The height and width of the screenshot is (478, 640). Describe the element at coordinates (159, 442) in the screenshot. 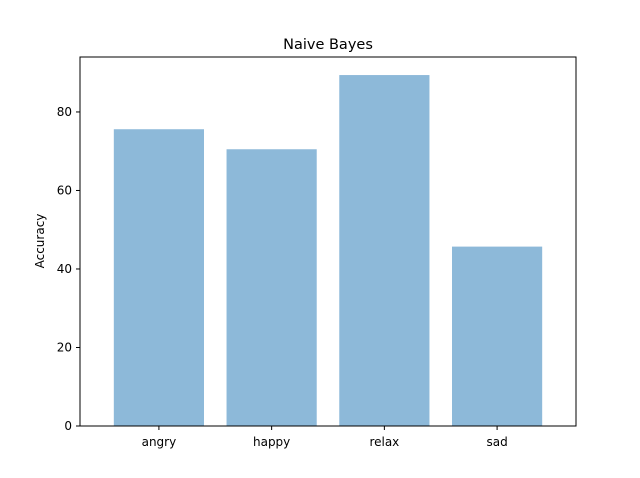

I see `x-tick-label-angry: angry` at that location.